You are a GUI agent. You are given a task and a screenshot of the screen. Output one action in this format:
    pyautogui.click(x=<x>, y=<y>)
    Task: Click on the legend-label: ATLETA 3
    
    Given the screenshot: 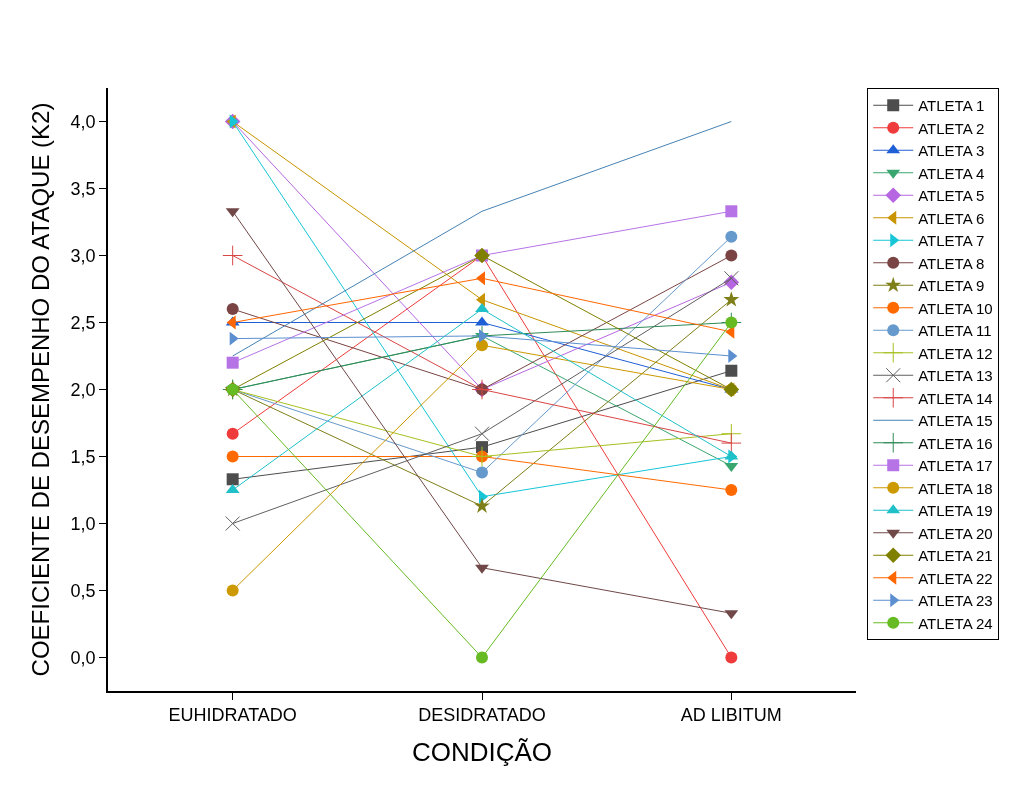 What is the action you would take?
    pyautogui.click(x=951, y=151)
    